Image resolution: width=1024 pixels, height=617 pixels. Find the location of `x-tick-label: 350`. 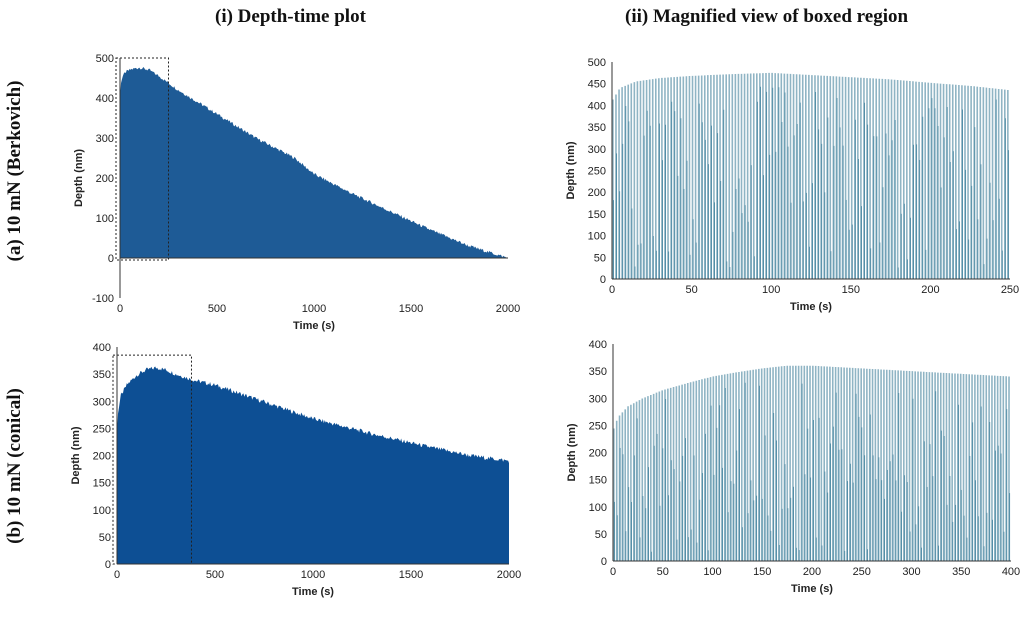

x-tick-label: 350 is located at coordinates (961, 572).